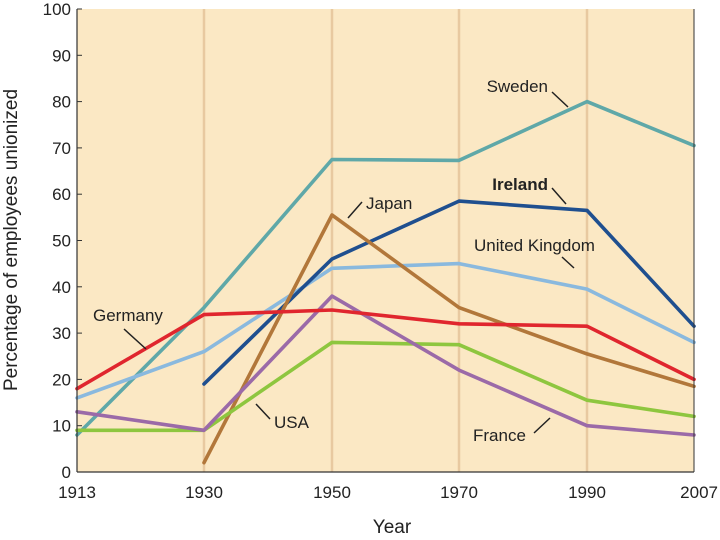 This screenshot has width=720, height=540. Describe the element at coordinates (11, 240) in the screenshot. I see `y-axis-title: Percentage of employees unionized` at that location.